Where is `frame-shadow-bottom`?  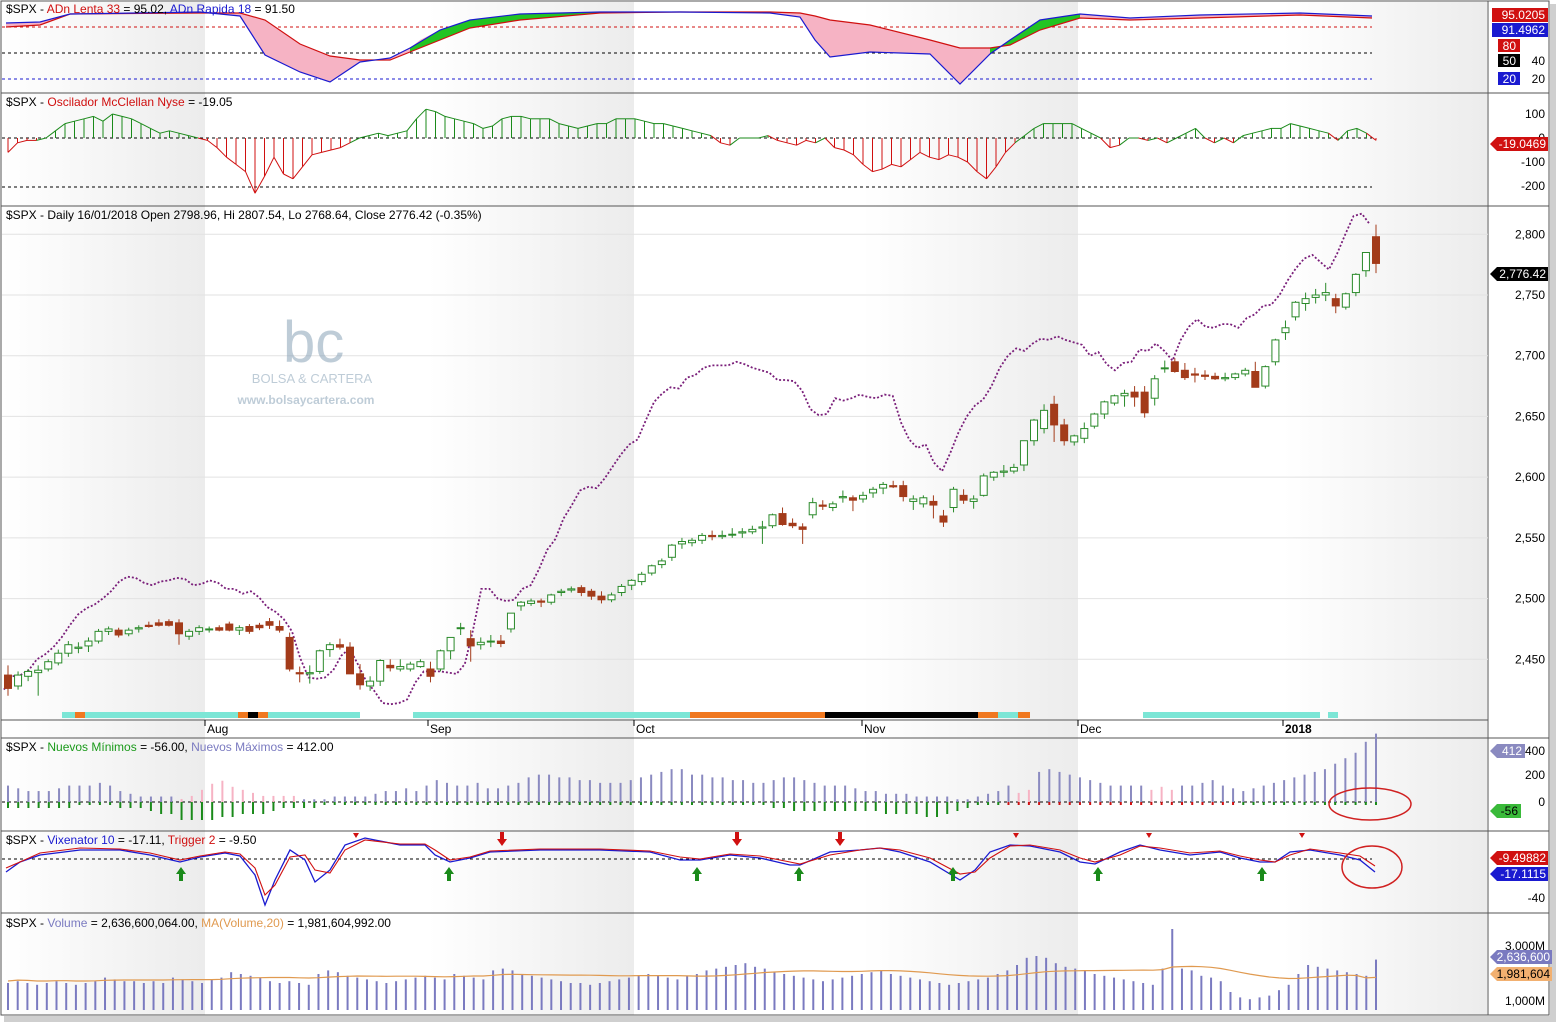 frame-shadow-bottom is located at coordinates (780, 1019).